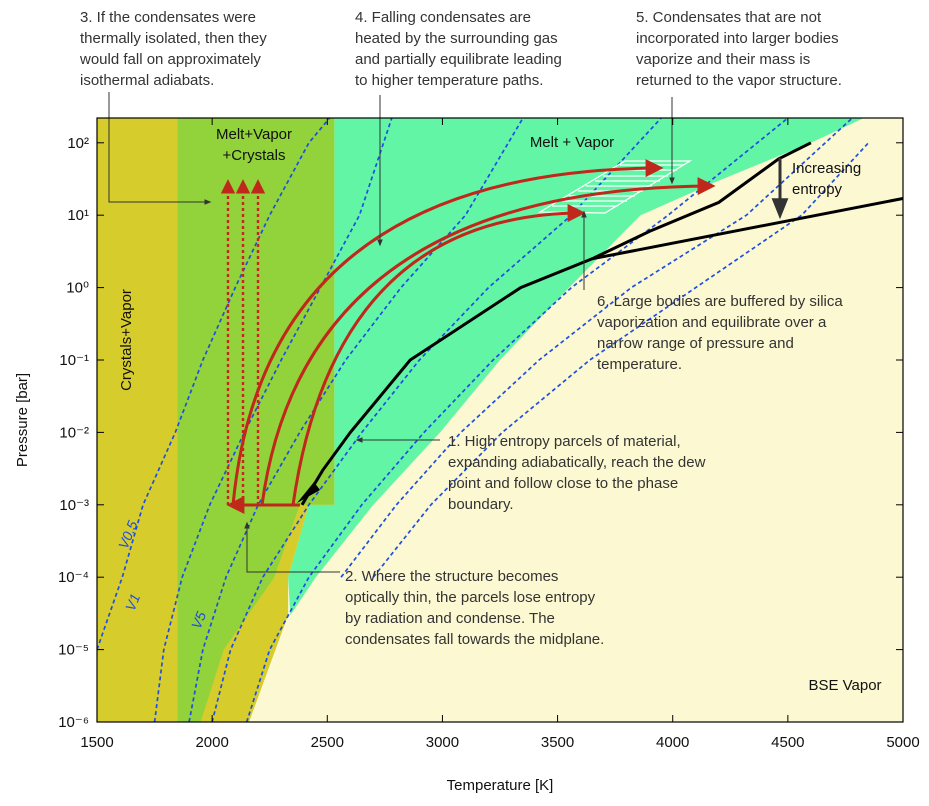  What do you see at coordinates (132, 602) in the screenshot?
I see `line-label: V1` at bounding box center [132, 602].